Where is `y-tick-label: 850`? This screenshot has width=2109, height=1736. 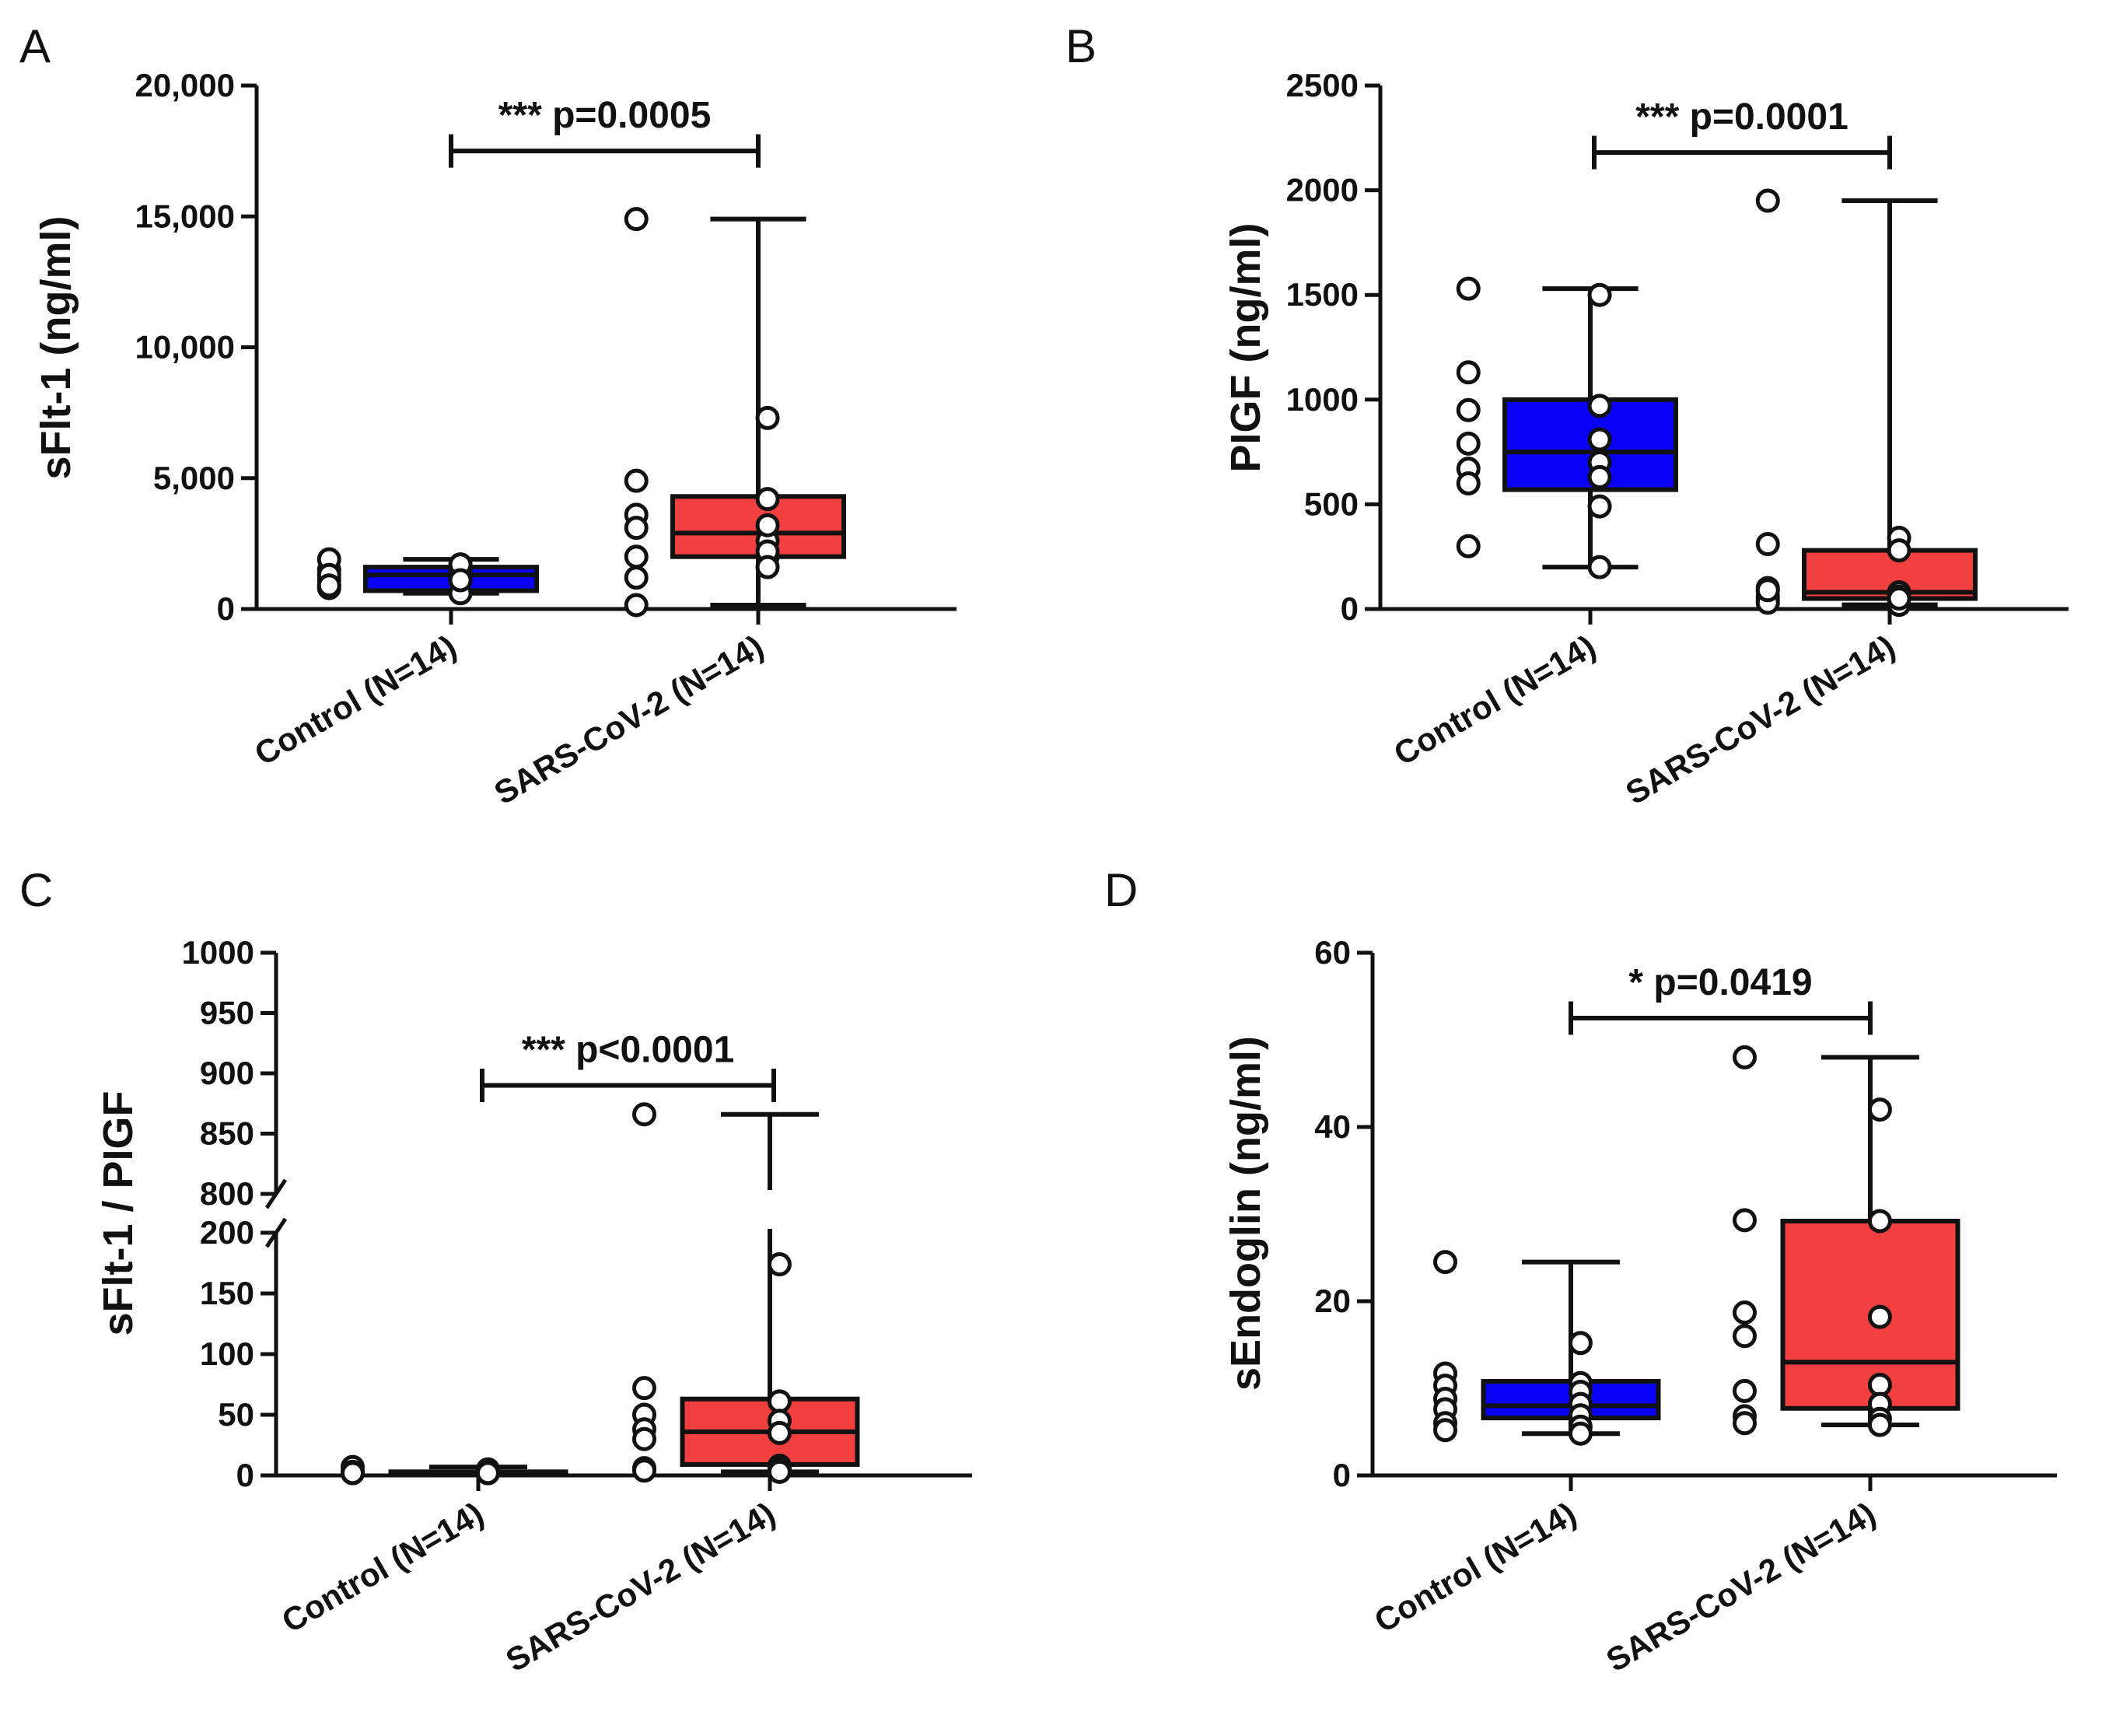 y-tick-label: 850 is located at coordinates (227, 1133).